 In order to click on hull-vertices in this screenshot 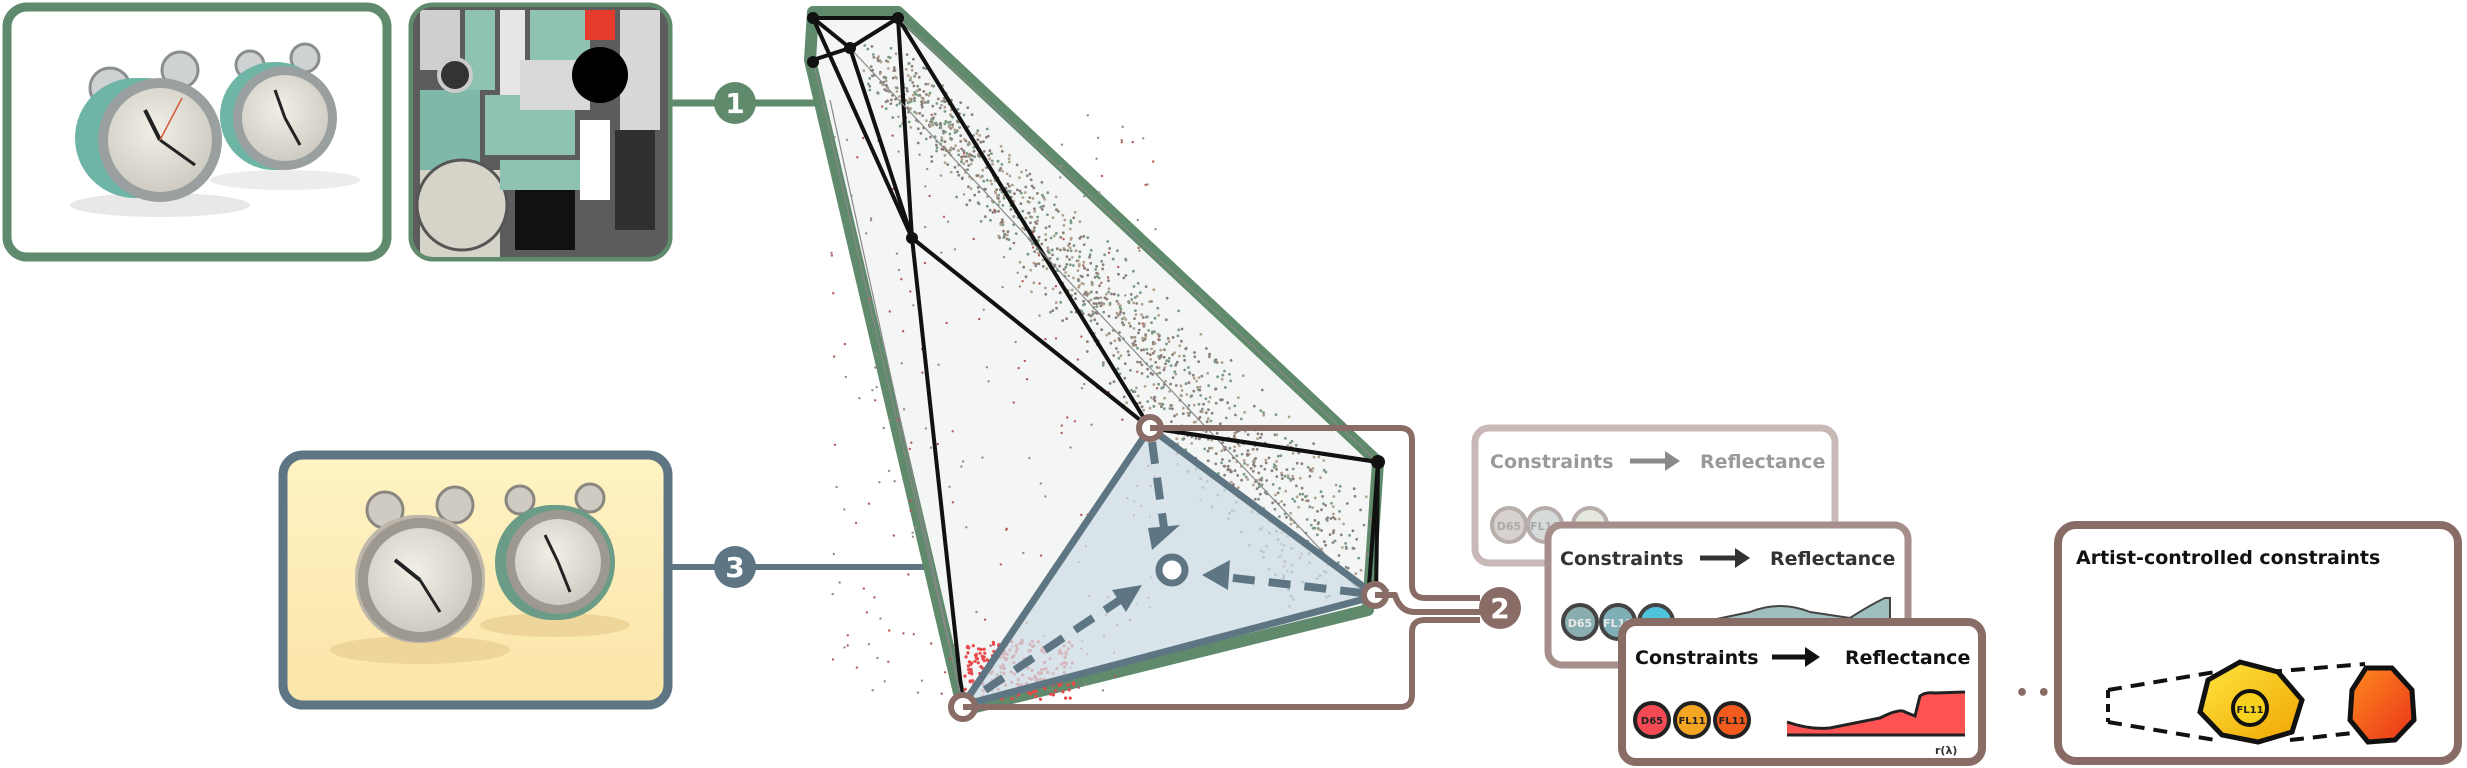, I will do `click(1096, 240)`.